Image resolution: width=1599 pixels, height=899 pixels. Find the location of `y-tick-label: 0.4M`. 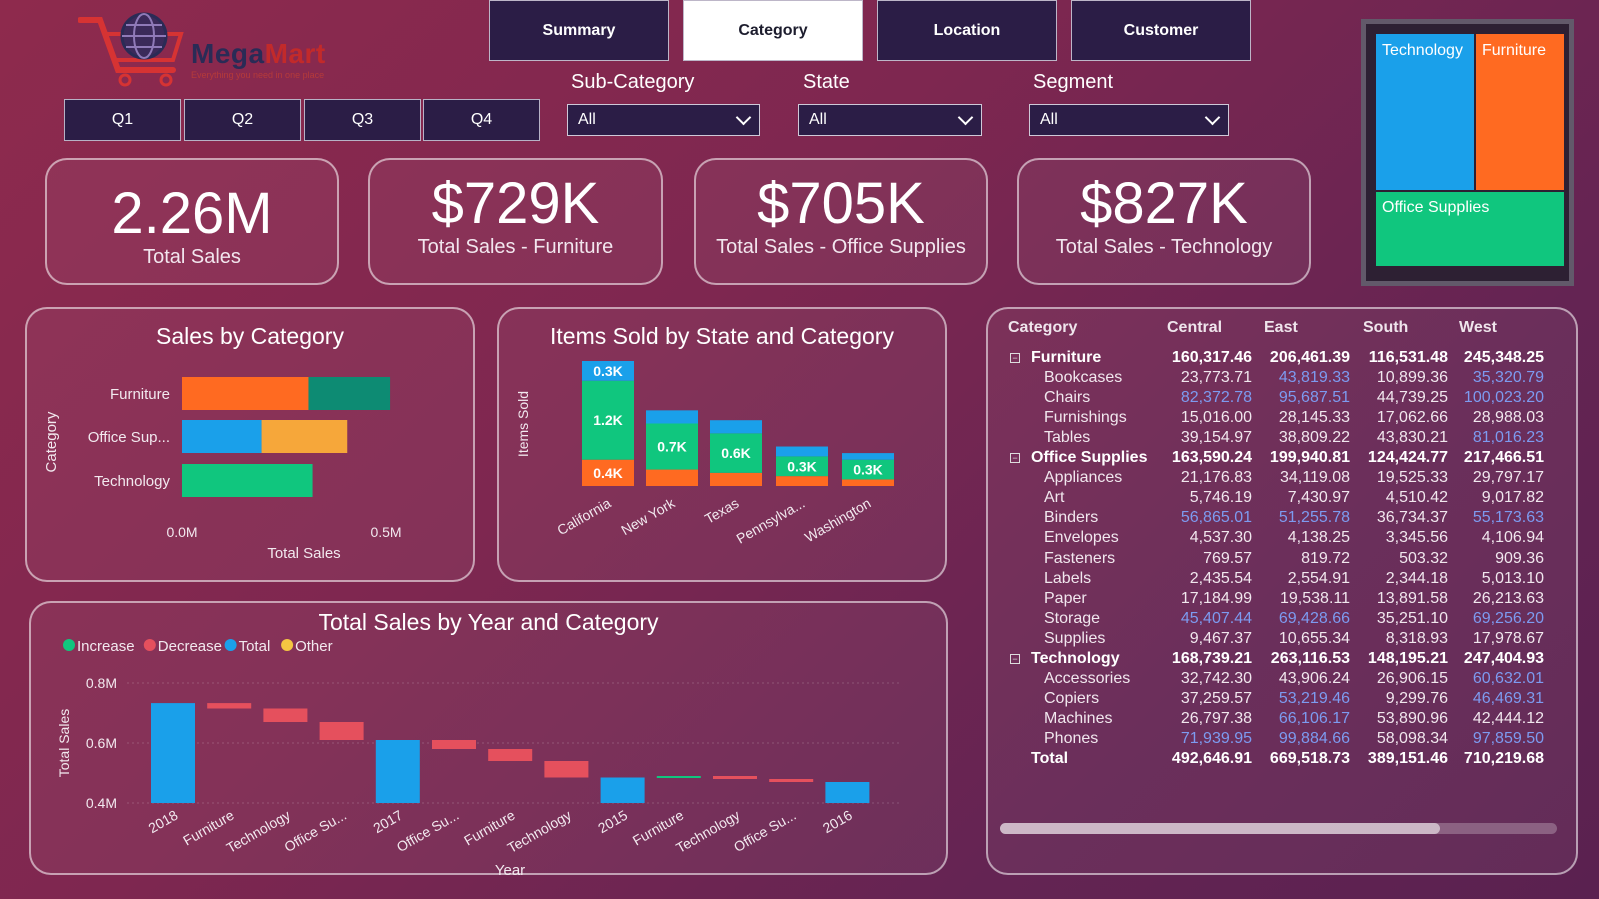

y-tick-label: 0.4M is located at coordinates (101, 803).